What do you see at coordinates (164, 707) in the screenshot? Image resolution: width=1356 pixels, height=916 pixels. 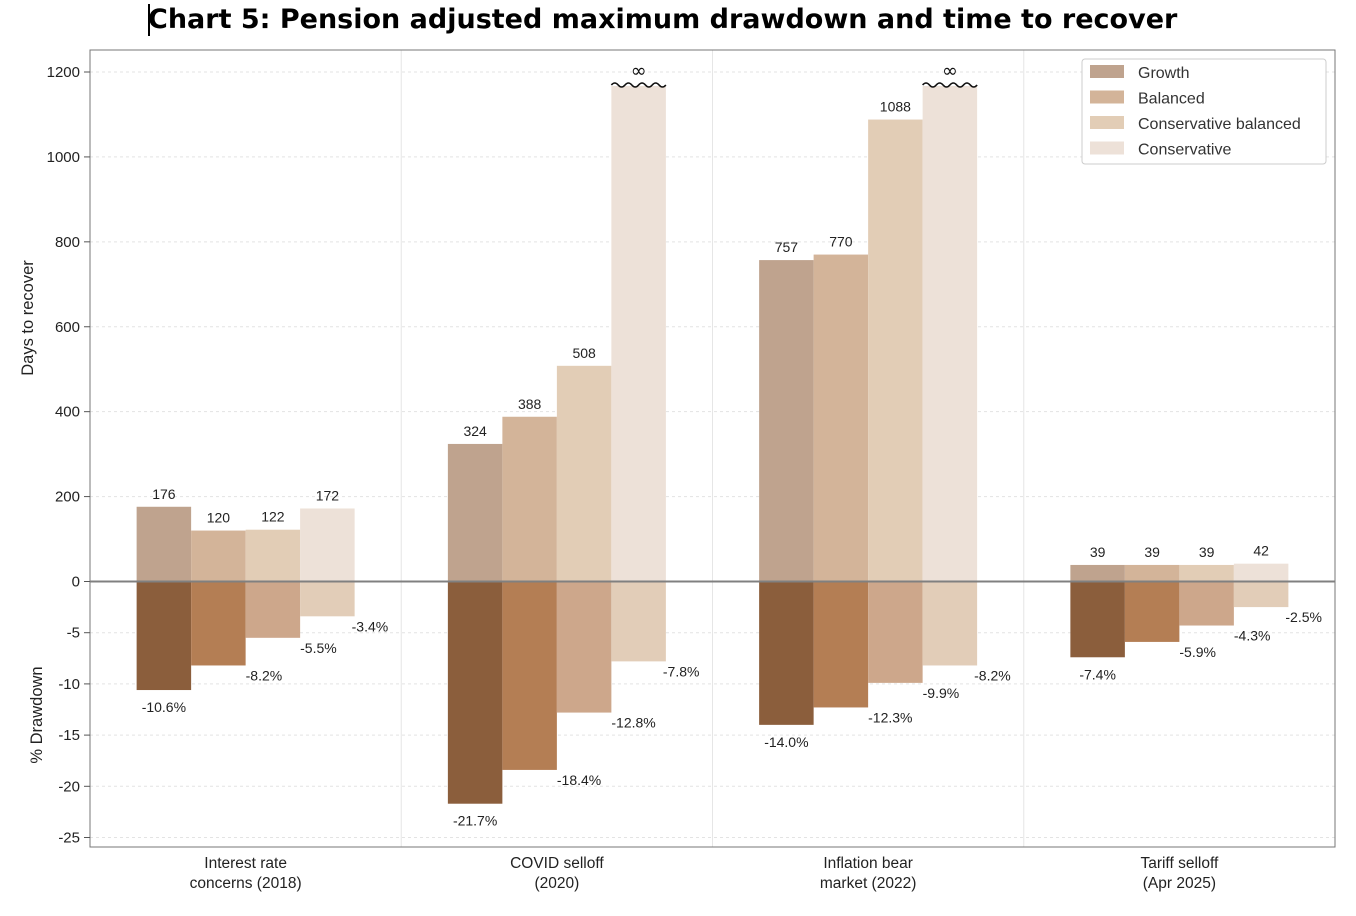 I see `drawdown-label: -10.6%` at bounding box center [164, 707].